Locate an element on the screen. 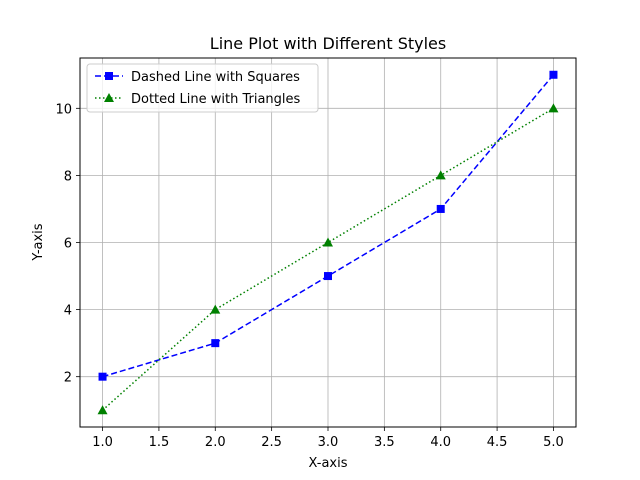  x-tick-label: 4.5 is located at coordinates (497, 442).